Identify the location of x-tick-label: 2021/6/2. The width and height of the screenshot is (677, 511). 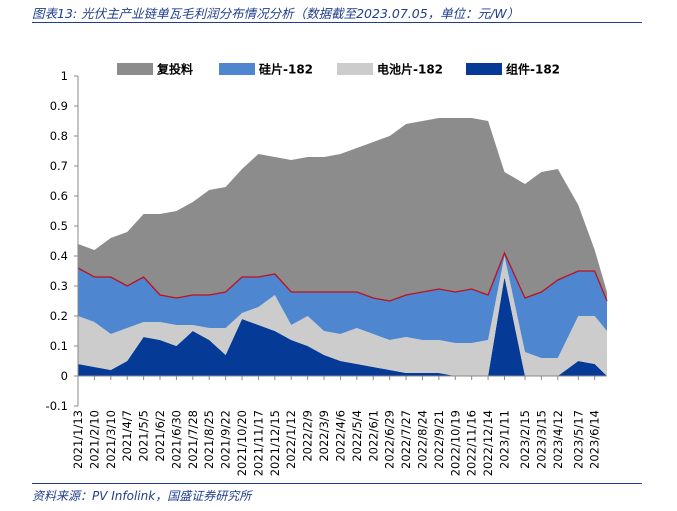
(160, 436).